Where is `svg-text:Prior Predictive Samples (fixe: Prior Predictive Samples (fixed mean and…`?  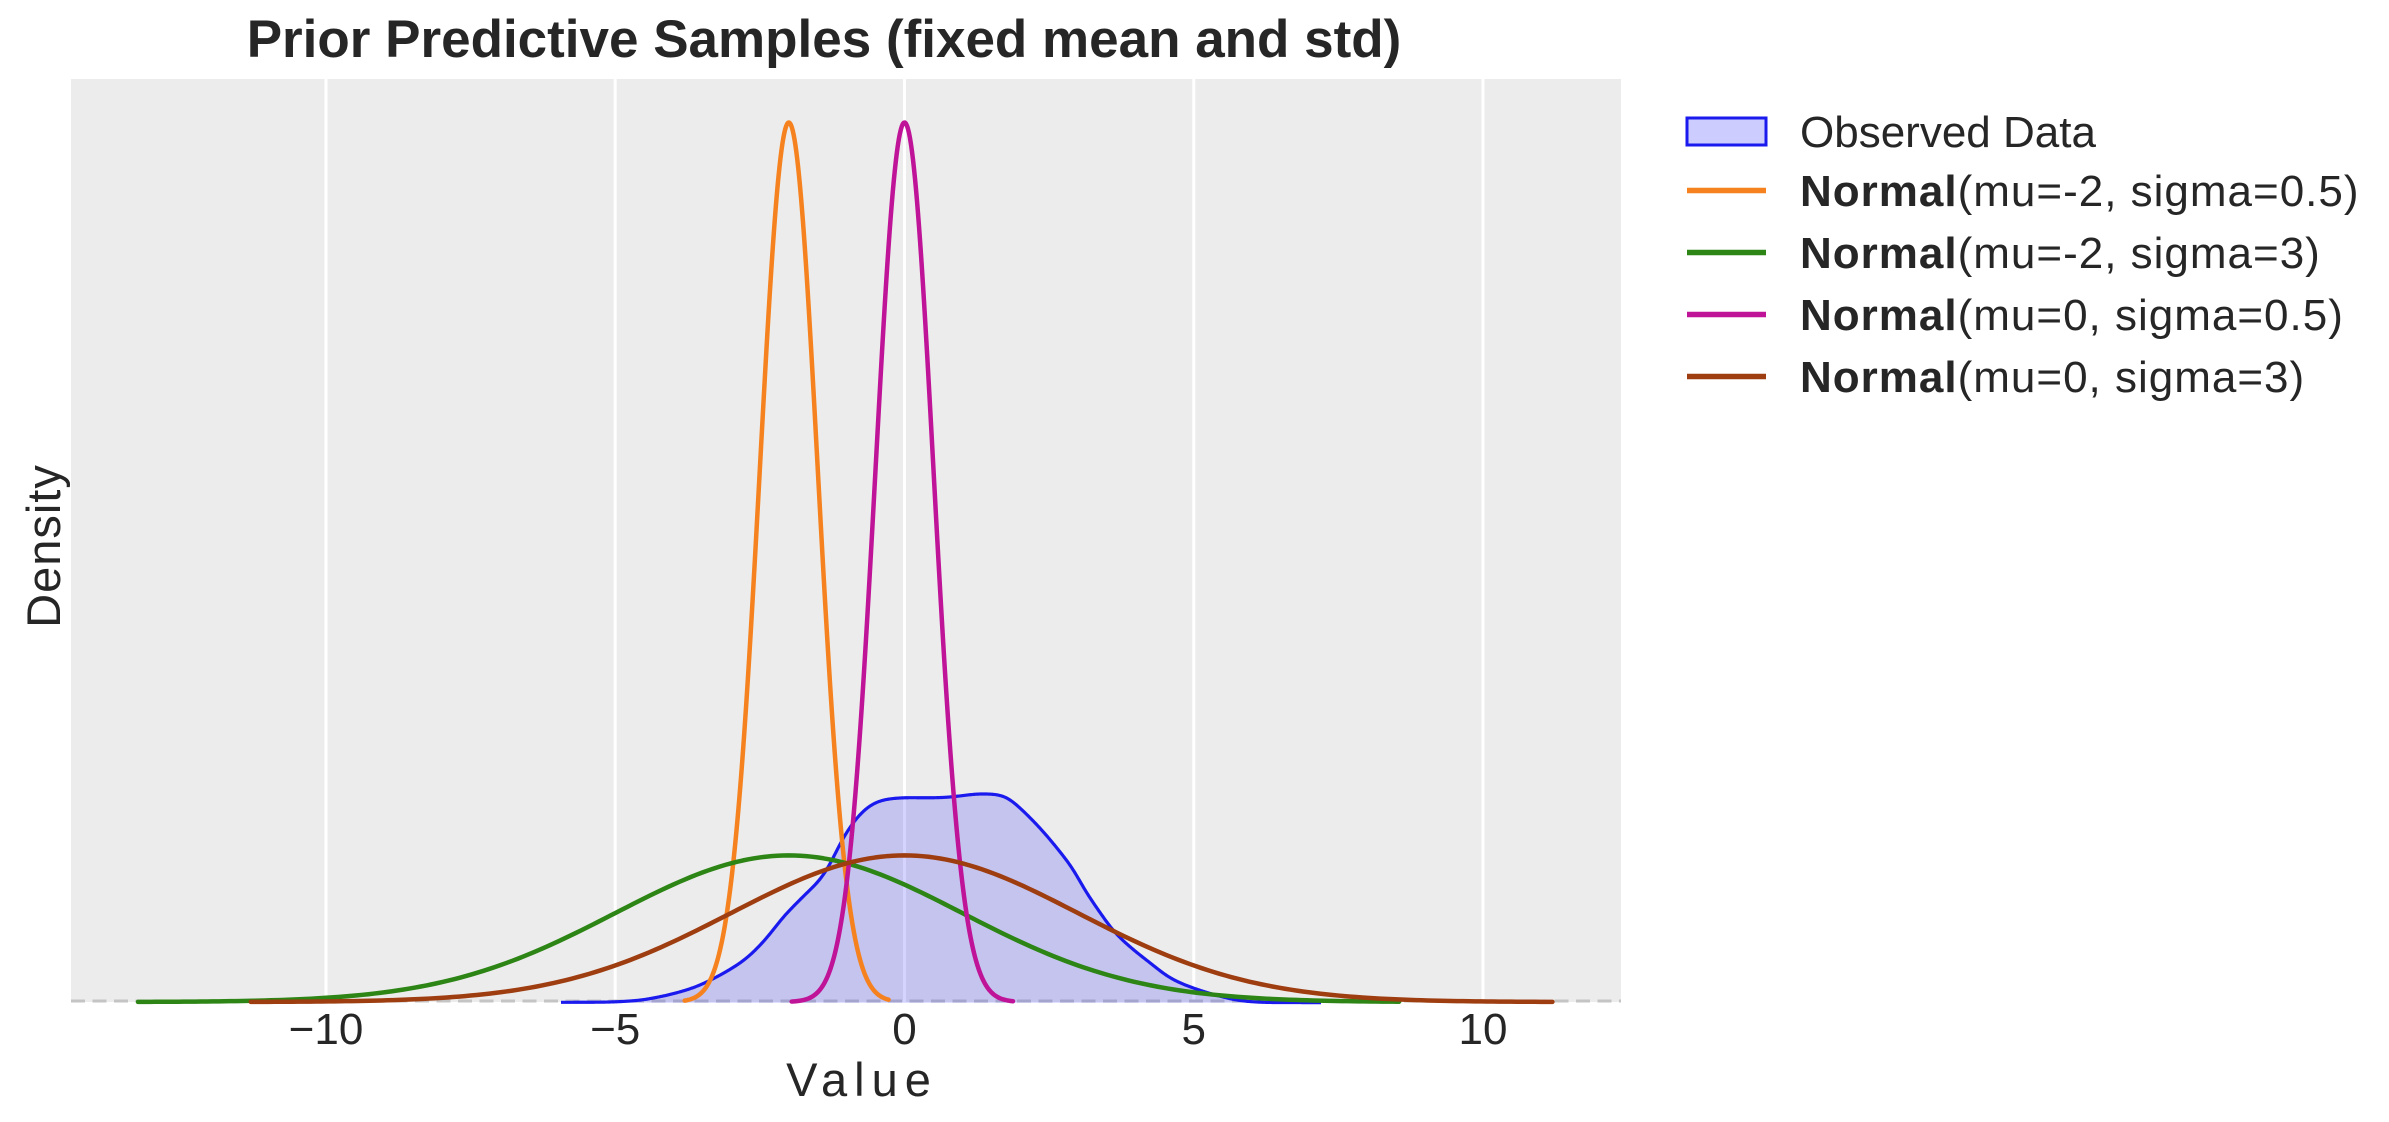 svg-text:Prior Predictive Samples (fixe: Prior Predictive Samples (fixed mean and… is located at coordinates (824, 39).